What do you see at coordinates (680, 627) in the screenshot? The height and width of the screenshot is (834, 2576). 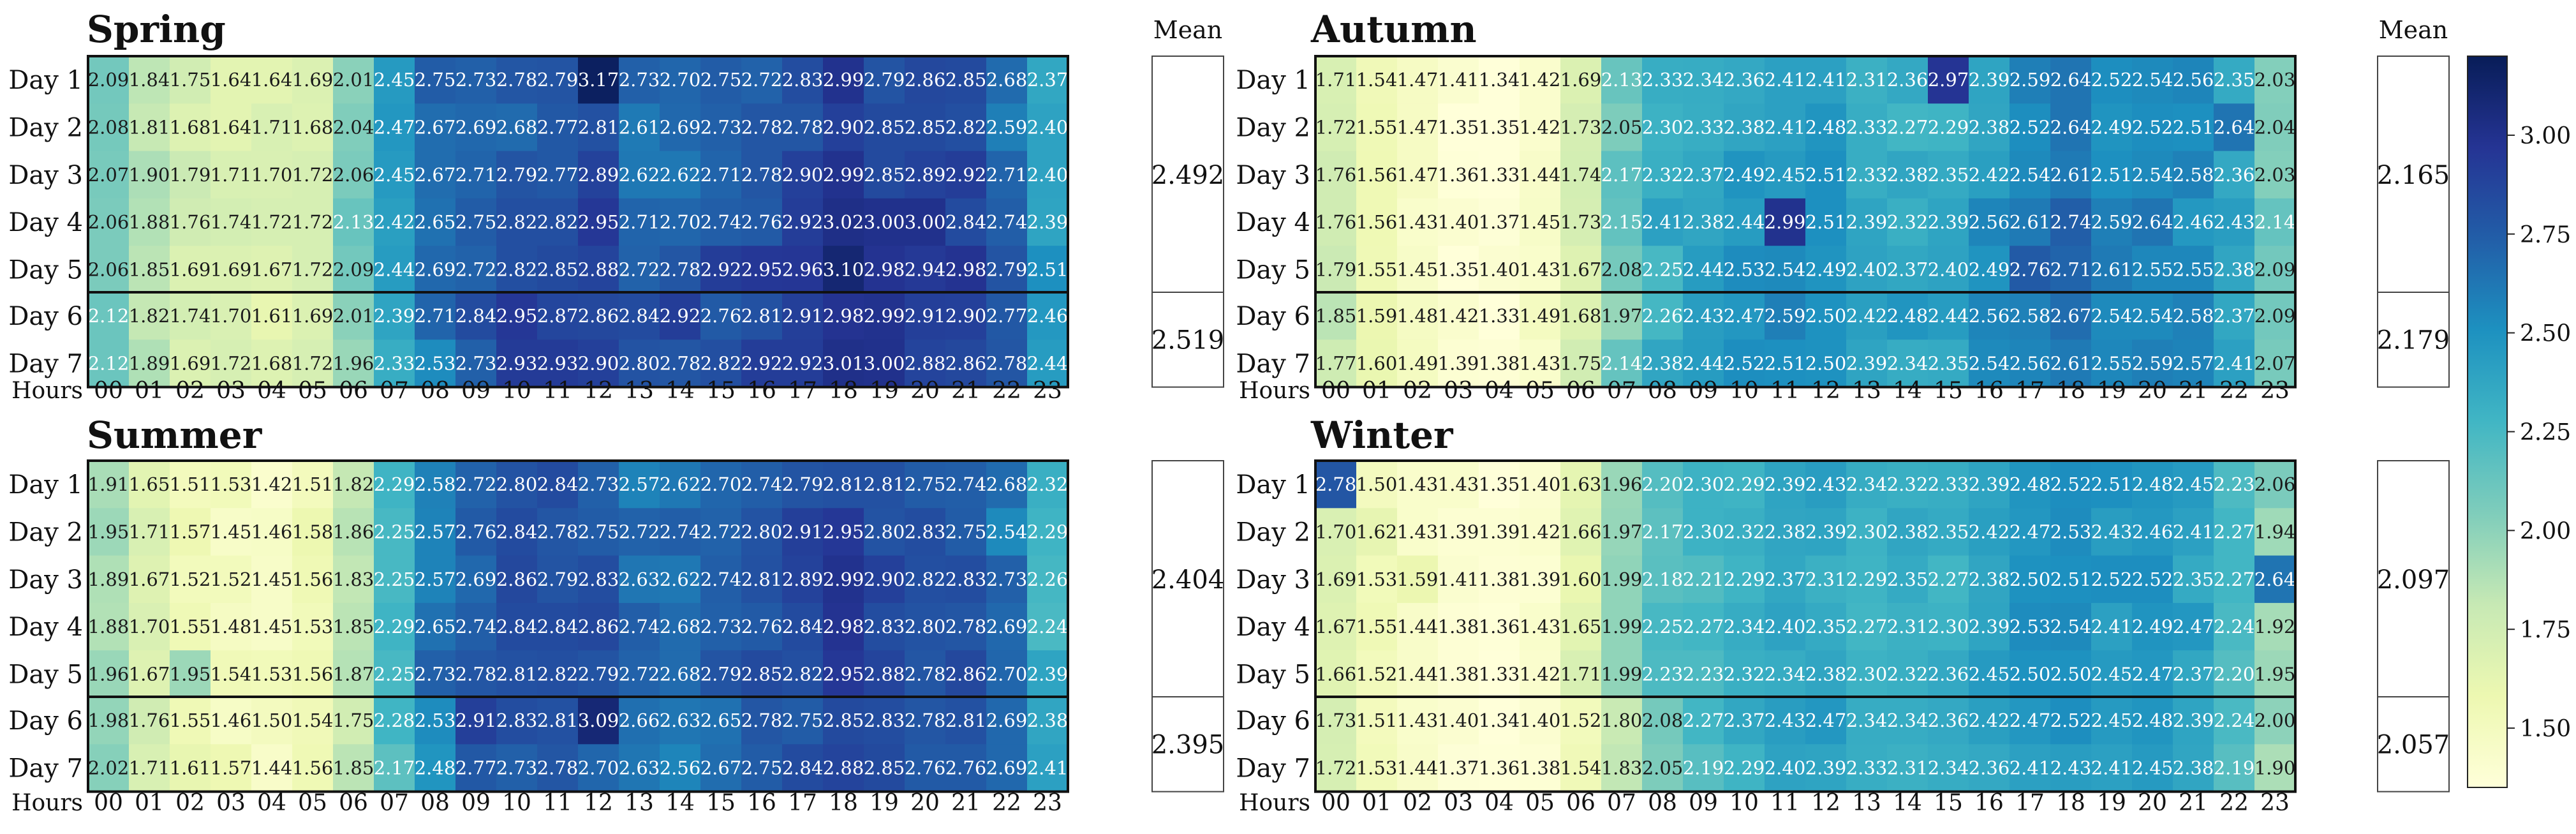 I see `cell-value-label: 2.68` at bounding box center [680, 627].